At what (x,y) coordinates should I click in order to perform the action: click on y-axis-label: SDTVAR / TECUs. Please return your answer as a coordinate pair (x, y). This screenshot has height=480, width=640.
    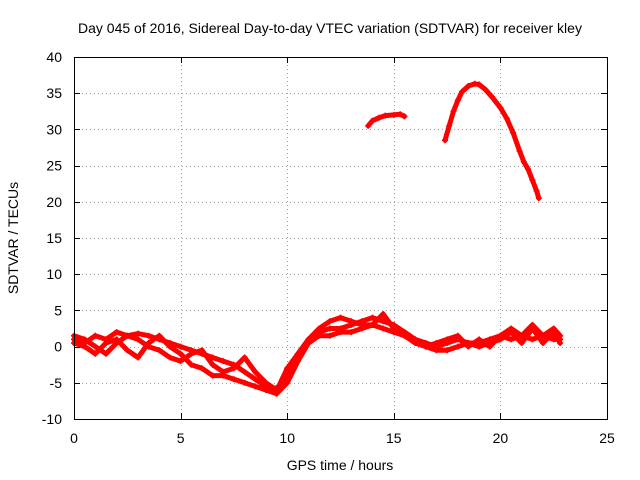
    Looking at the image, I should click on (13, 238).